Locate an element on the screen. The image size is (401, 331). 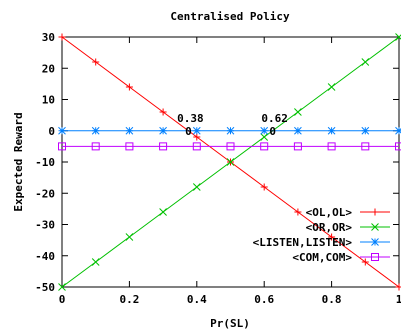
y-tick-label: 20 is located at coordinates (48, 68).